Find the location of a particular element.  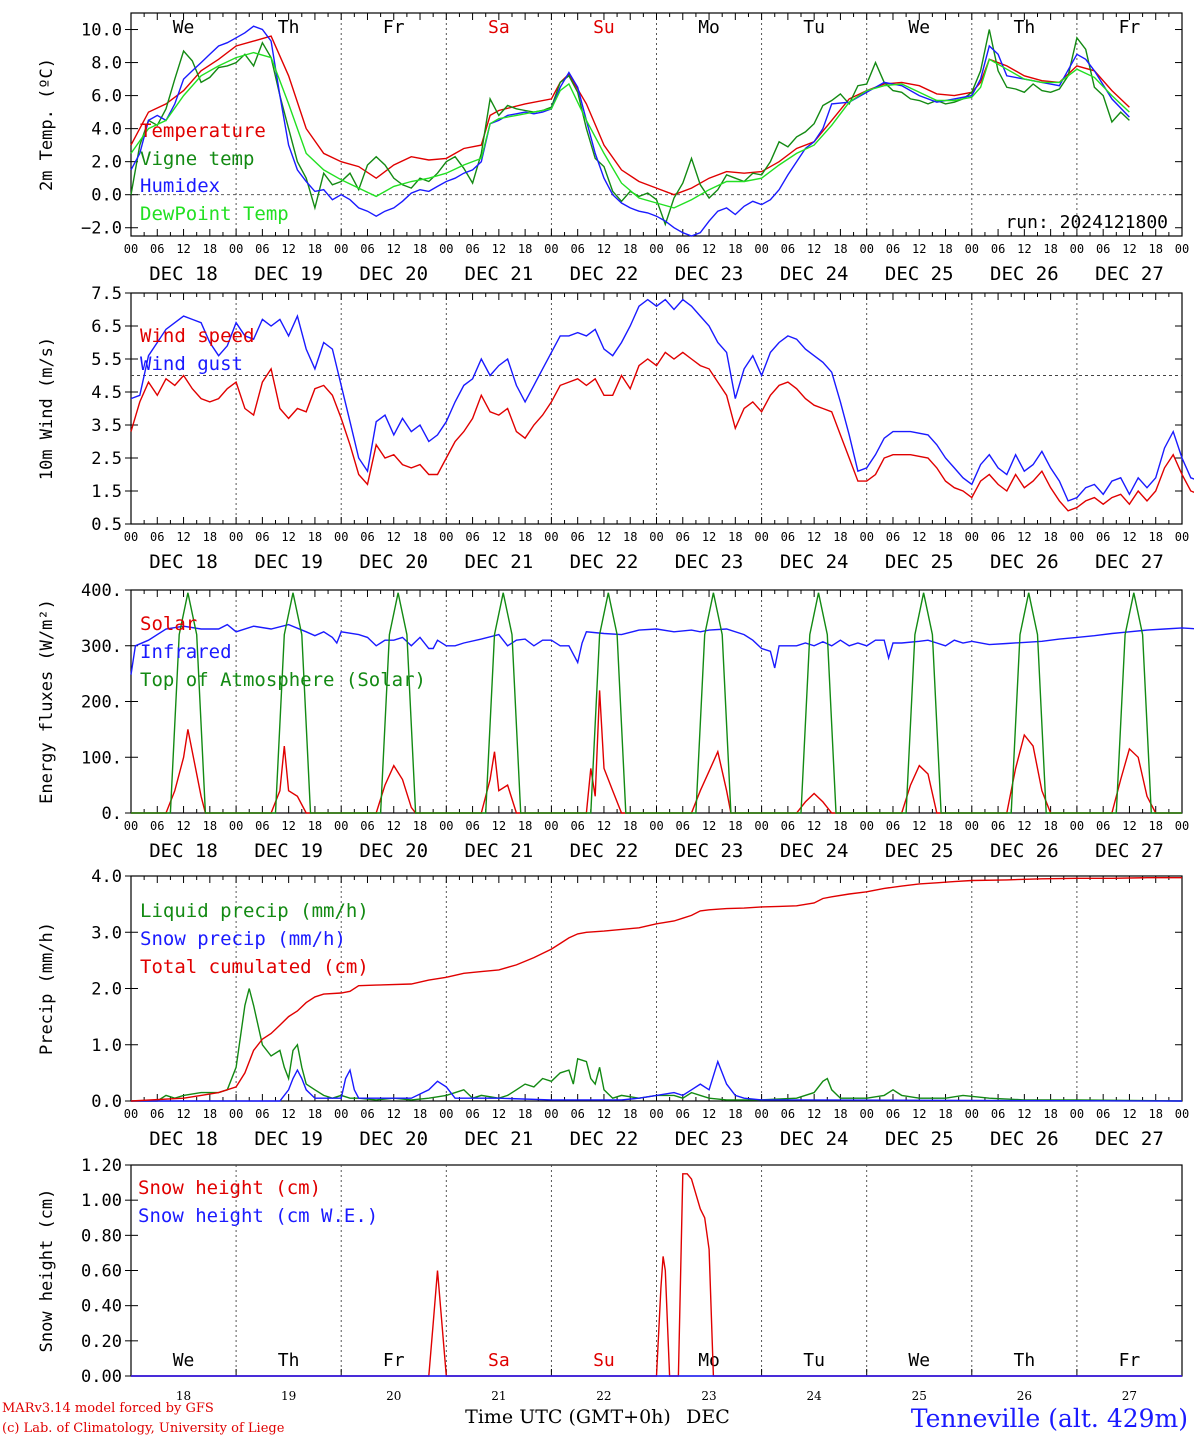

panel-2-date-label: DEC 26 is located at coordinates (1024, 562).